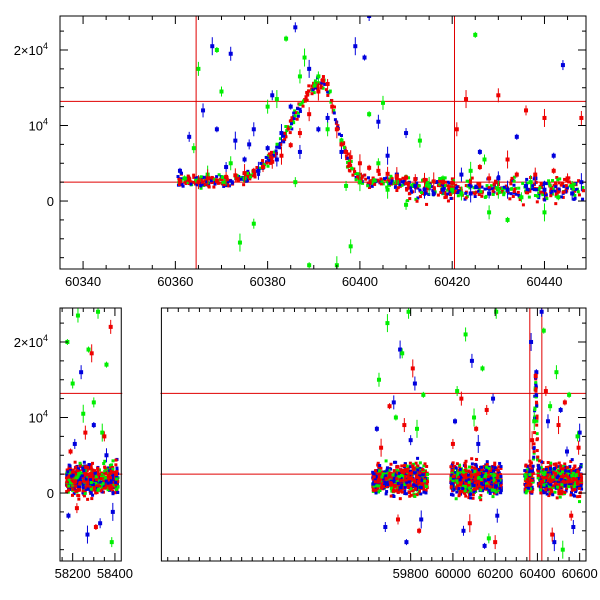  I want to click on bottom-point-blue, so click(68, 515).